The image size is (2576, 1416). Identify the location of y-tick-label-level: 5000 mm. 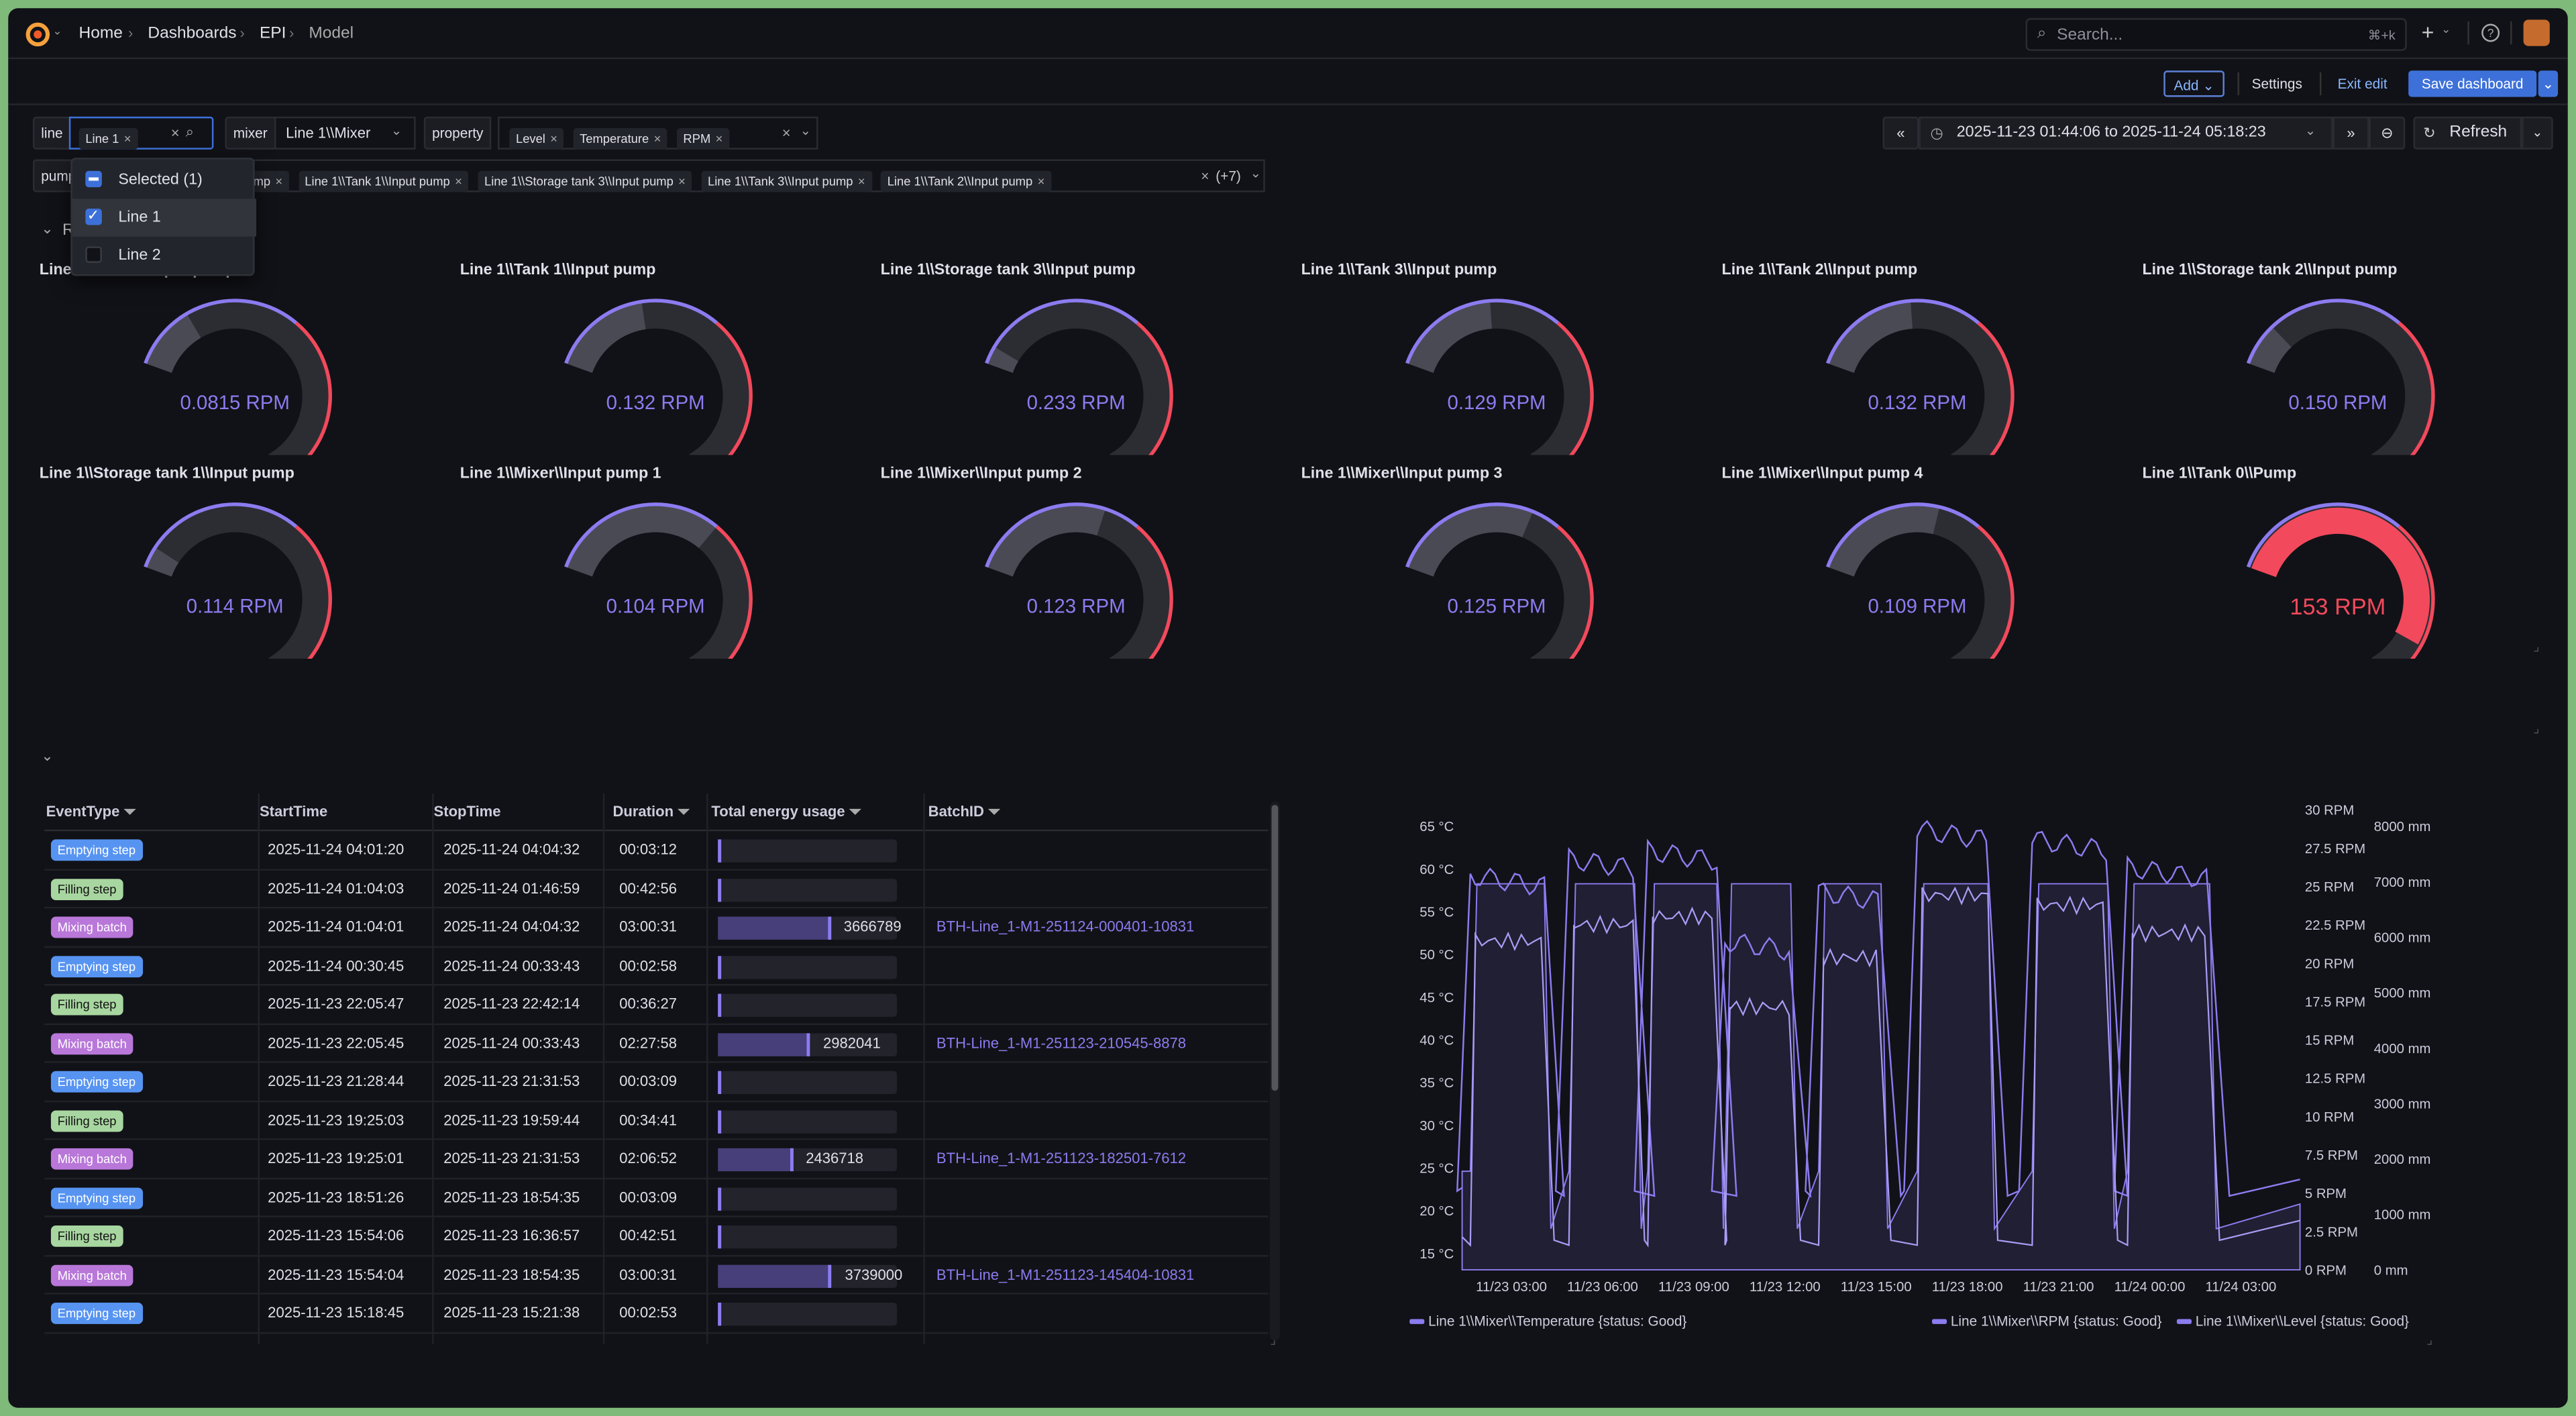
(2402, 993).